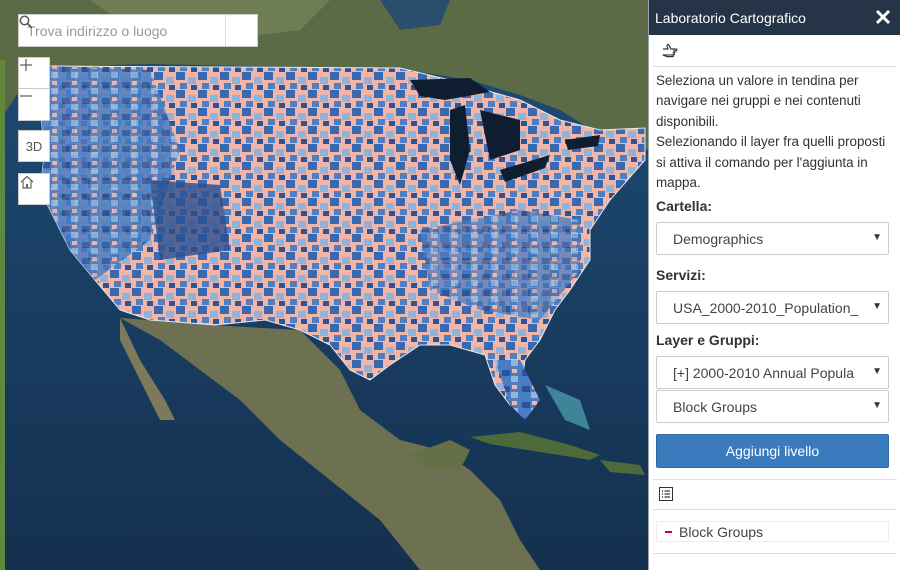 The width and height of the screenshot is (900, 570). I want to click on sublayer-select: Block Groups ▼, so click(772, 406).